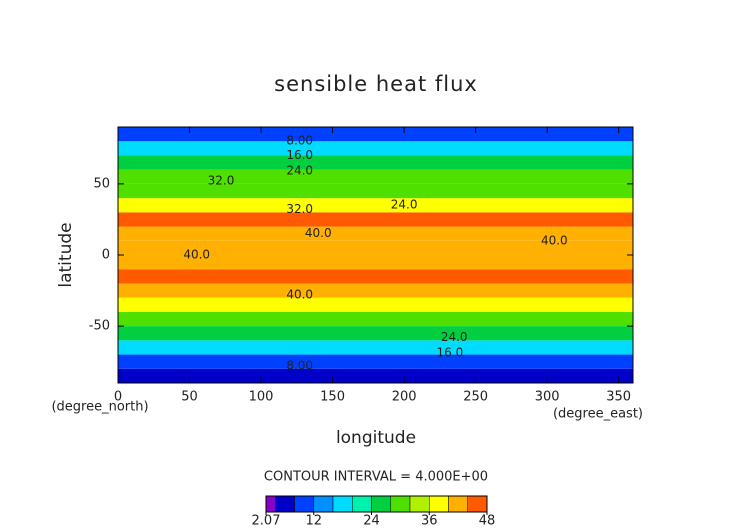 This screenshot has width=752, height=532. What do you see at coordinates (189, 397) in the screenshot?
I see `x-tick-label: 50` at bounding box center [189, 397].